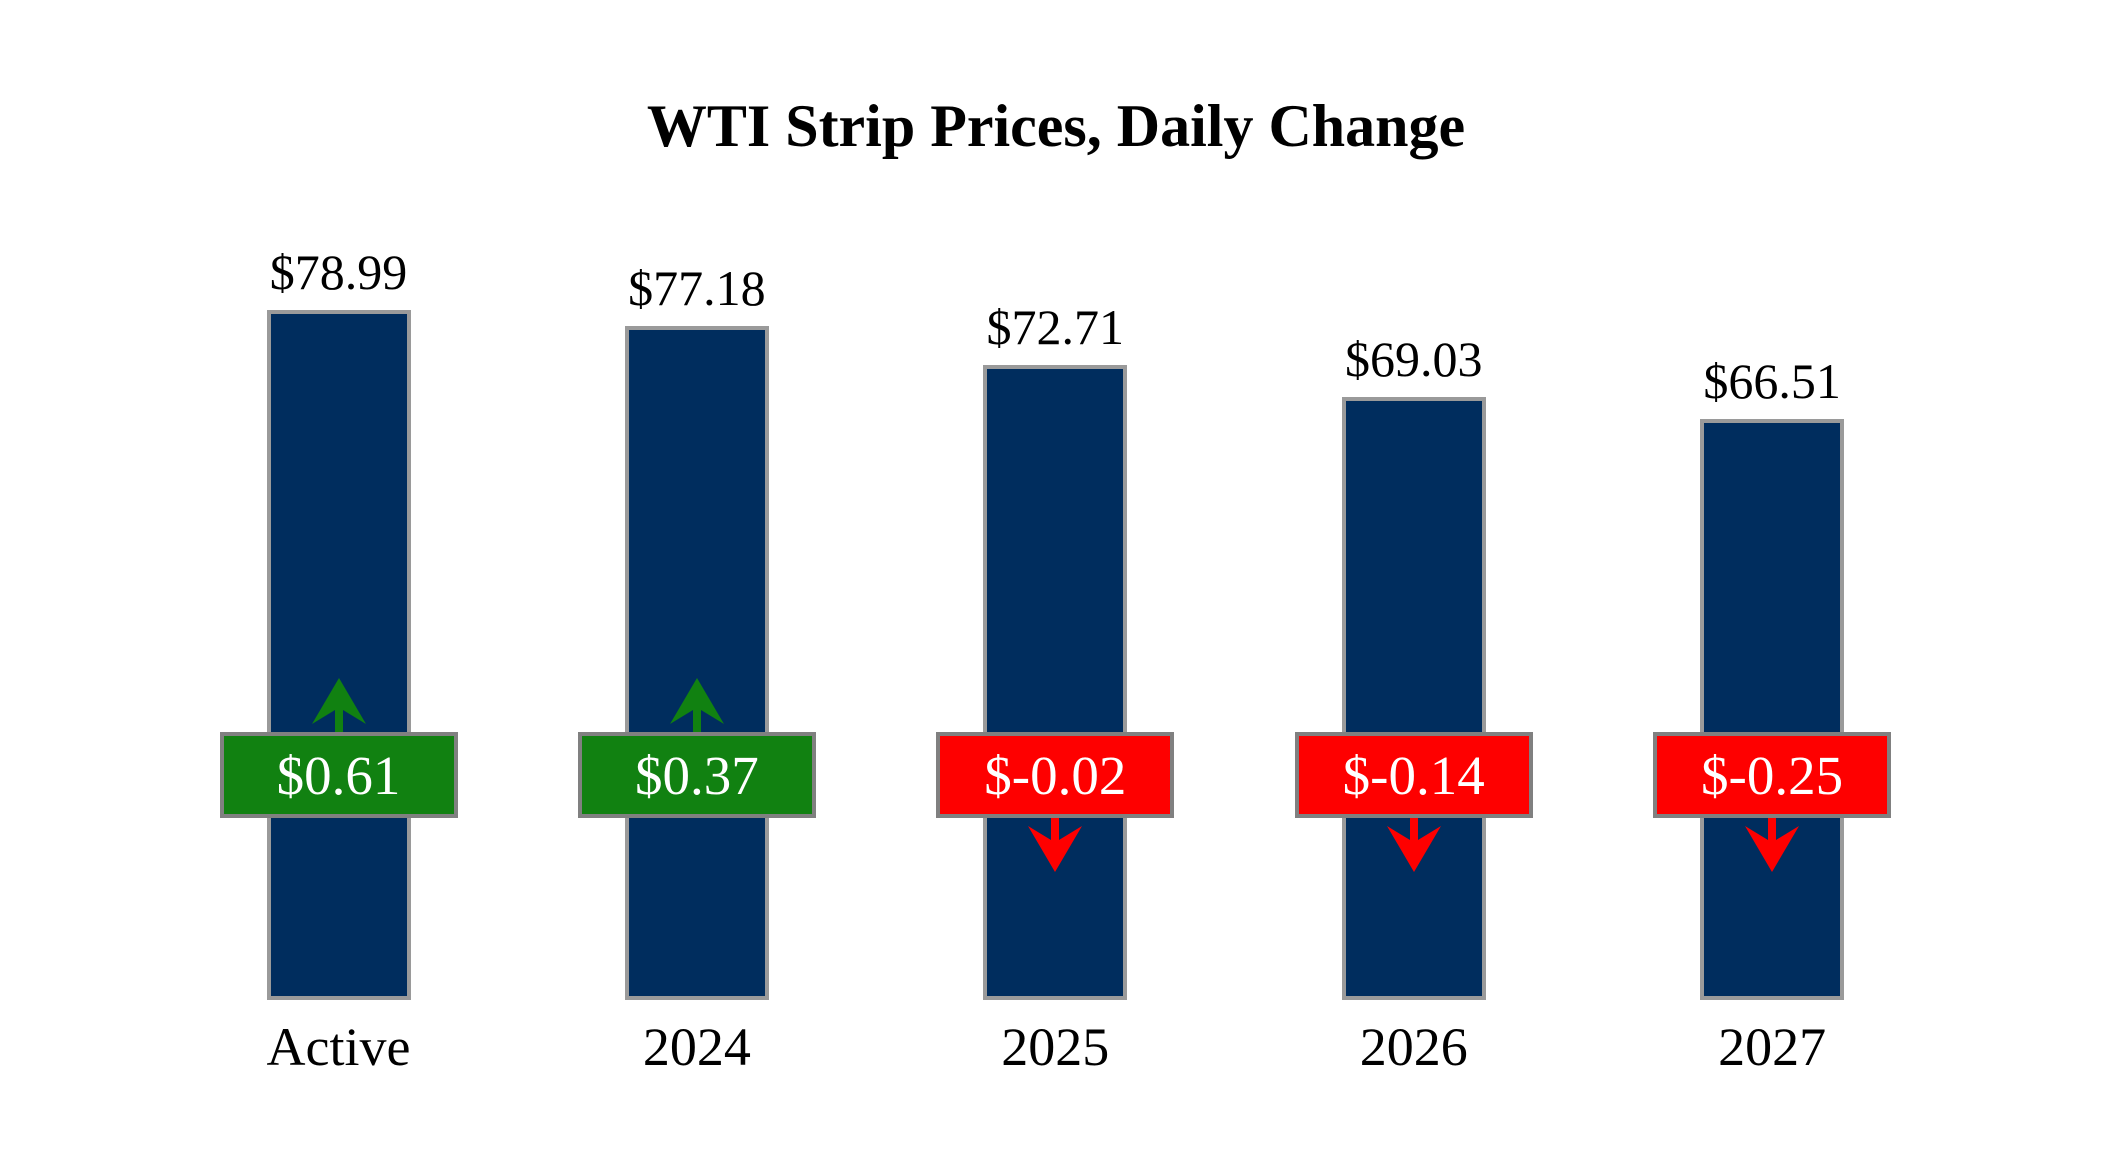 This screenshot has width=2112, height=1152. I want to click on category-label: Active, so click(338, 1047).